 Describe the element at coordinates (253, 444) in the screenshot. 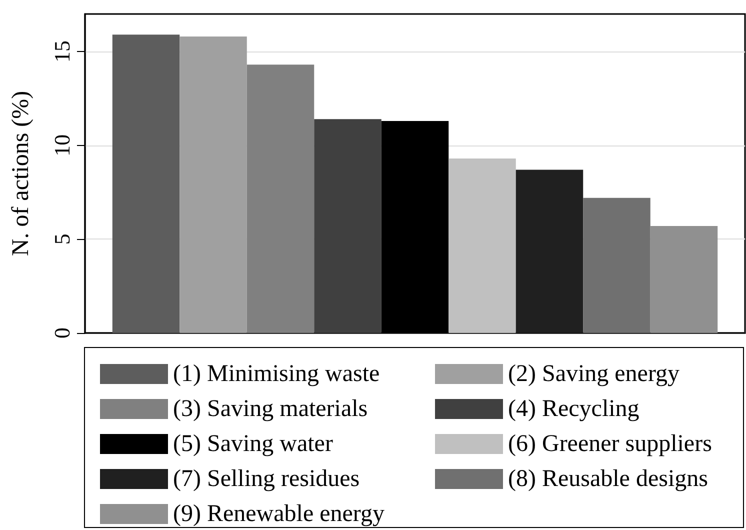

I see `legend-label: (5) Saving water` at that location.